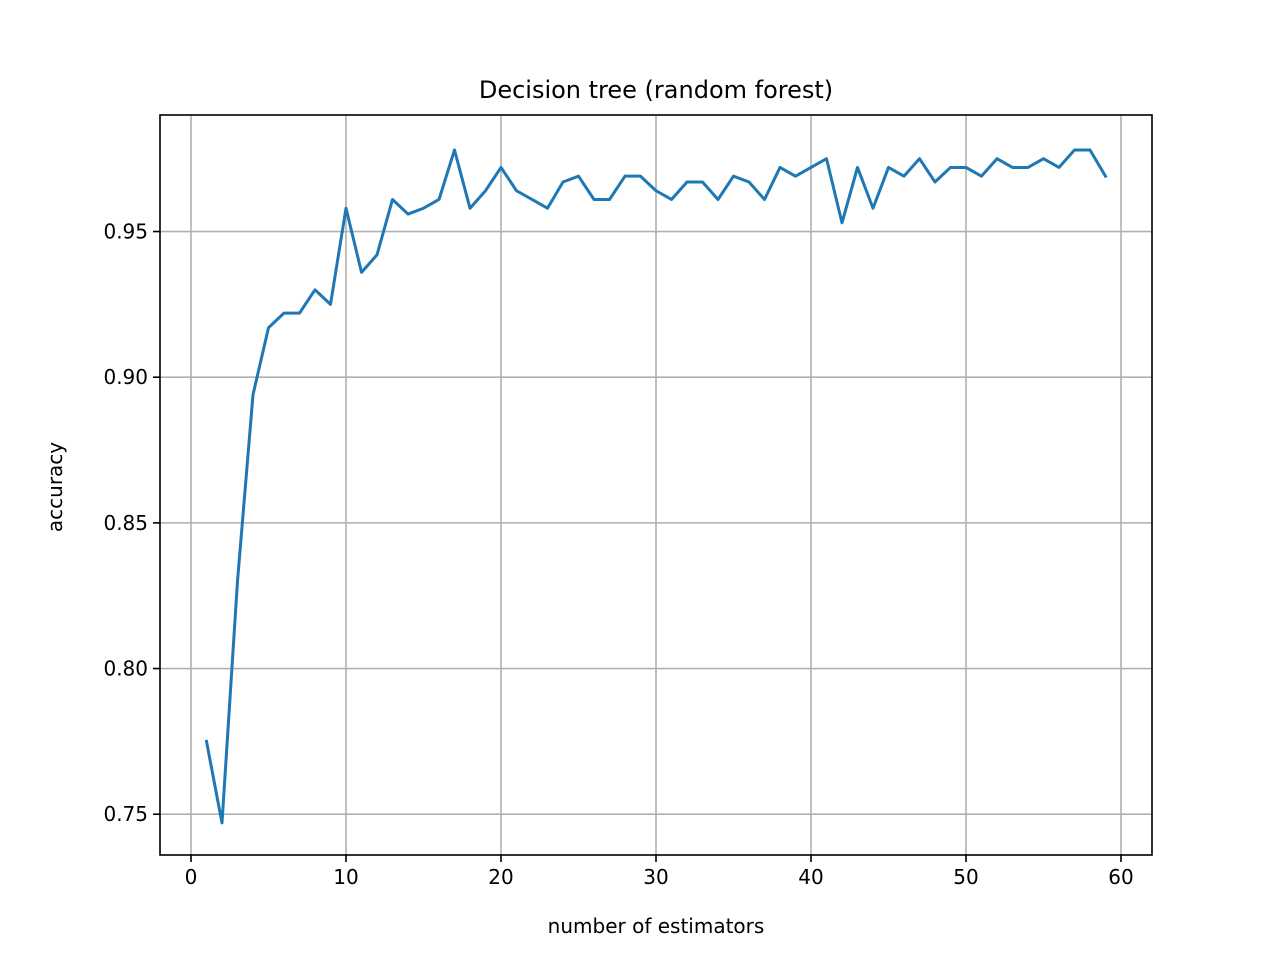  I want to click on y-tick-label: 0.80, so click(125, 669).